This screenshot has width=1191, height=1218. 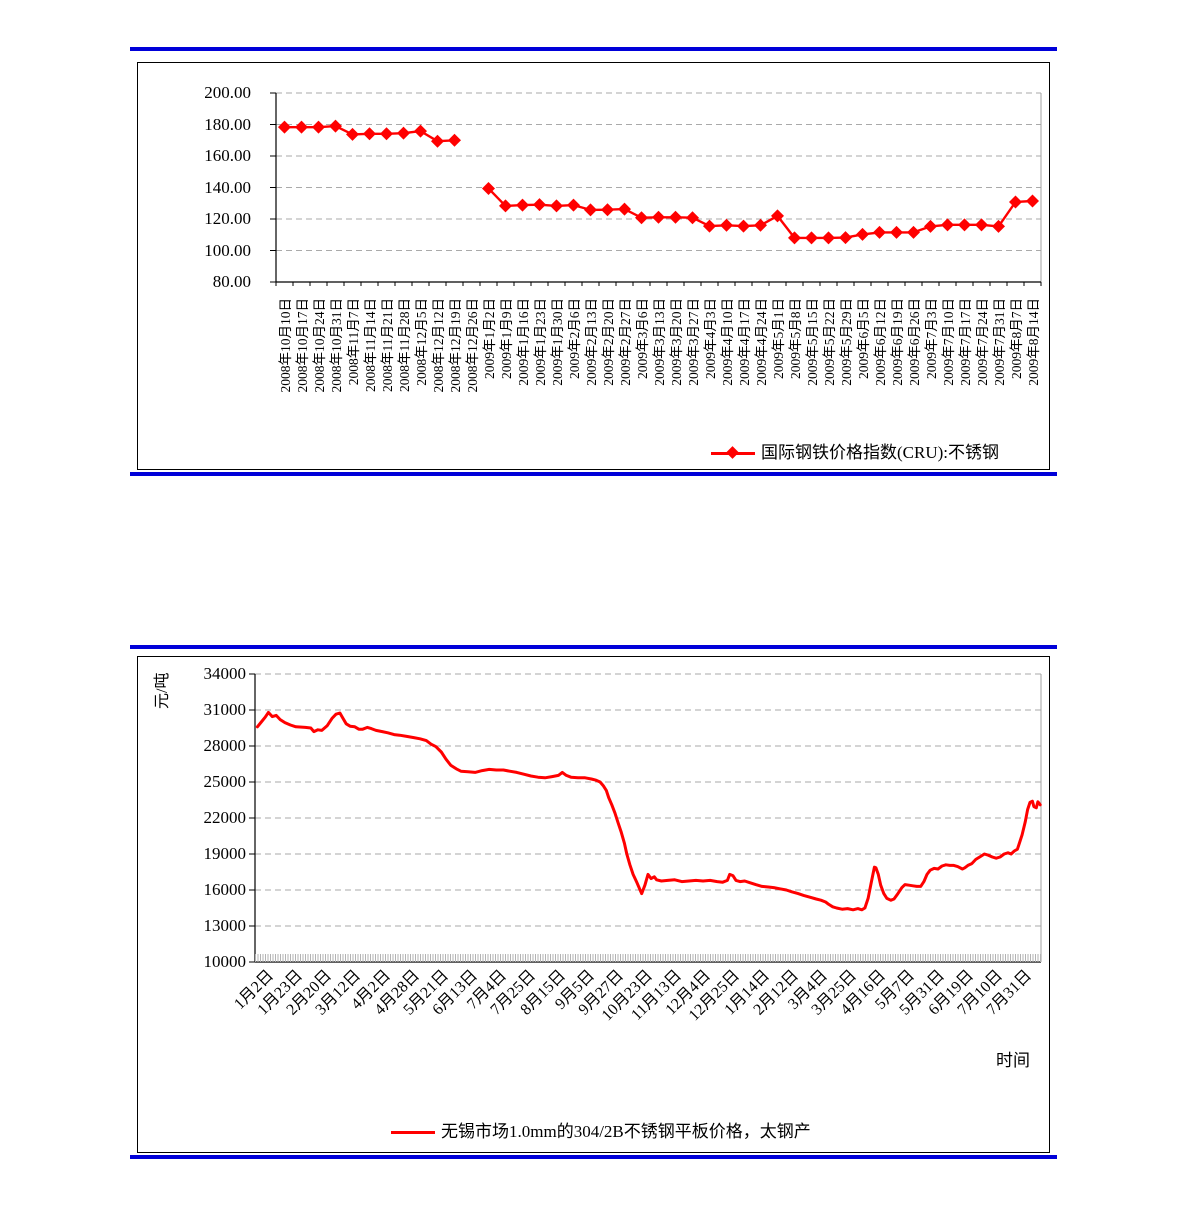 I want to click on cru-index-chart-plot, so click(x=656, y=189).